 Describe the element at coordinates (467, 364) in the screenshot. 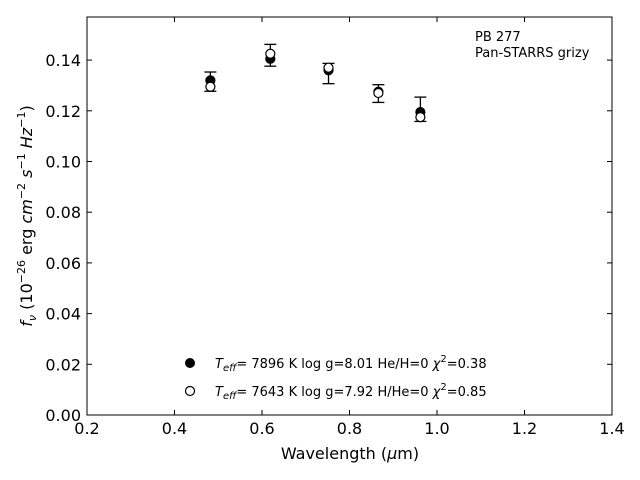

I see `legend-1-chi2: =0.38` at that location.